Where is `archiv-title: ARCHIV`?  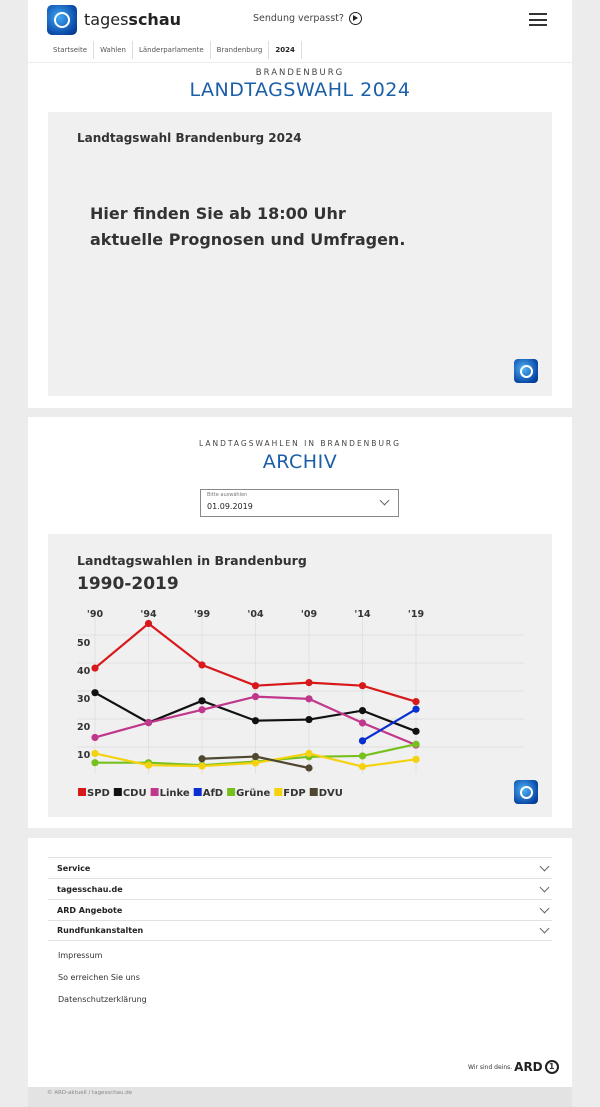 archiv-title: ARCHIV is located at coordinates (300, 462).